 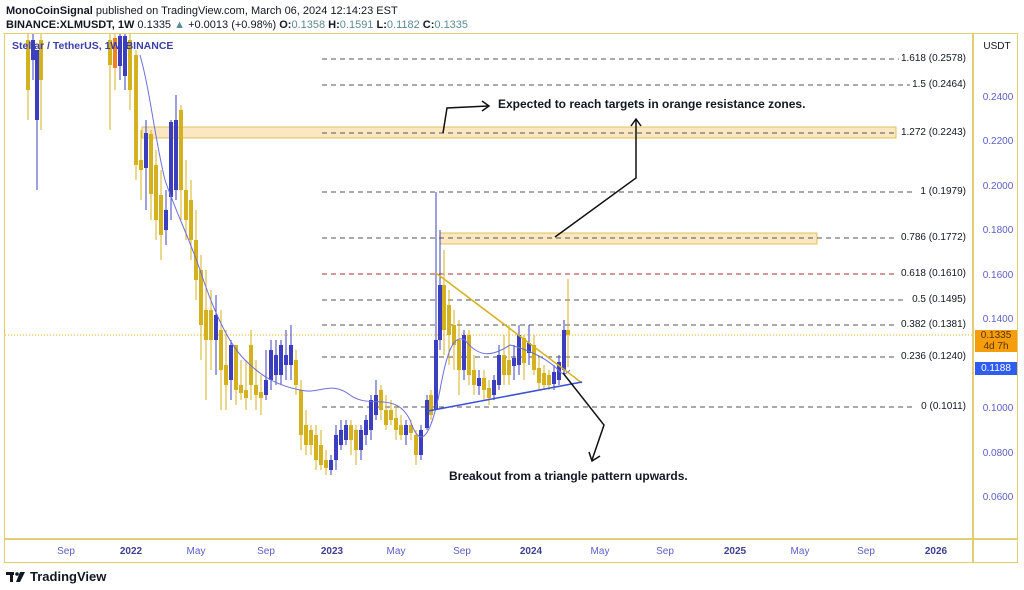 I want to click on author-name: MonoCoinSignal, so click(x=49, y=11).